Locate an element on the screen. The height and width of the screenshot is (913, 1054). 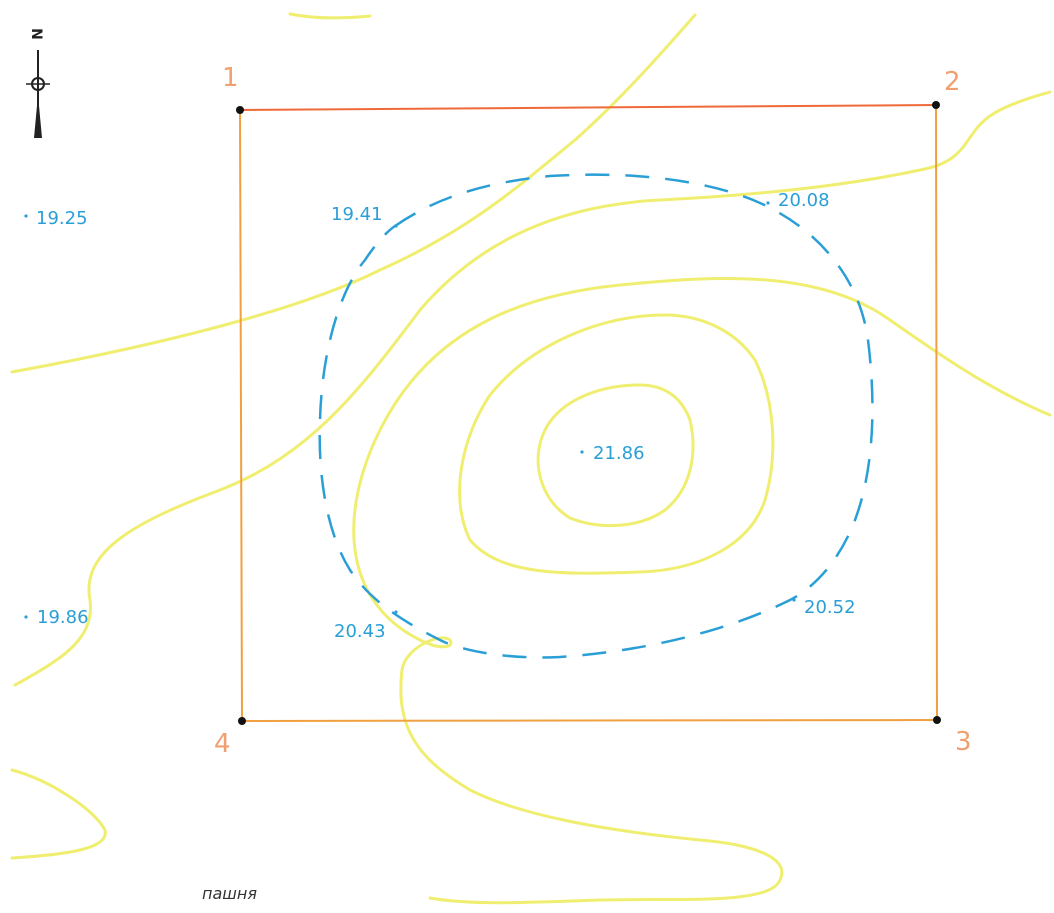
north-letter: N is located at coordinates (36, 34).